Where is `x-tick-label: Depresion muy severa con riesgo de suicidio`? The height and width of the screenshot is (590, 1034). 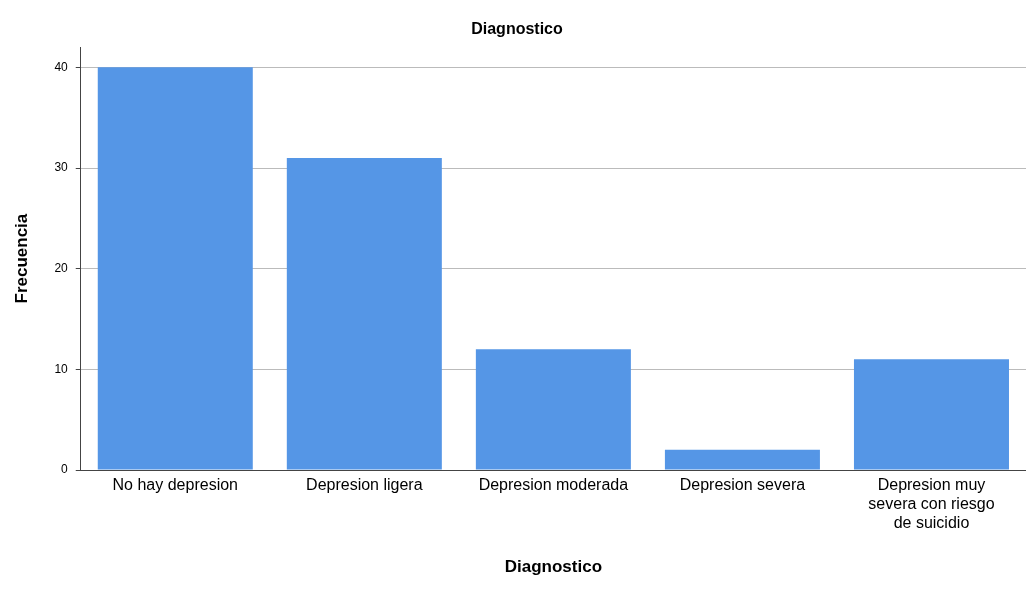
x-tick-label: Depresion muy severa con riesgo de suicidio is located at coordinates (931, 504).